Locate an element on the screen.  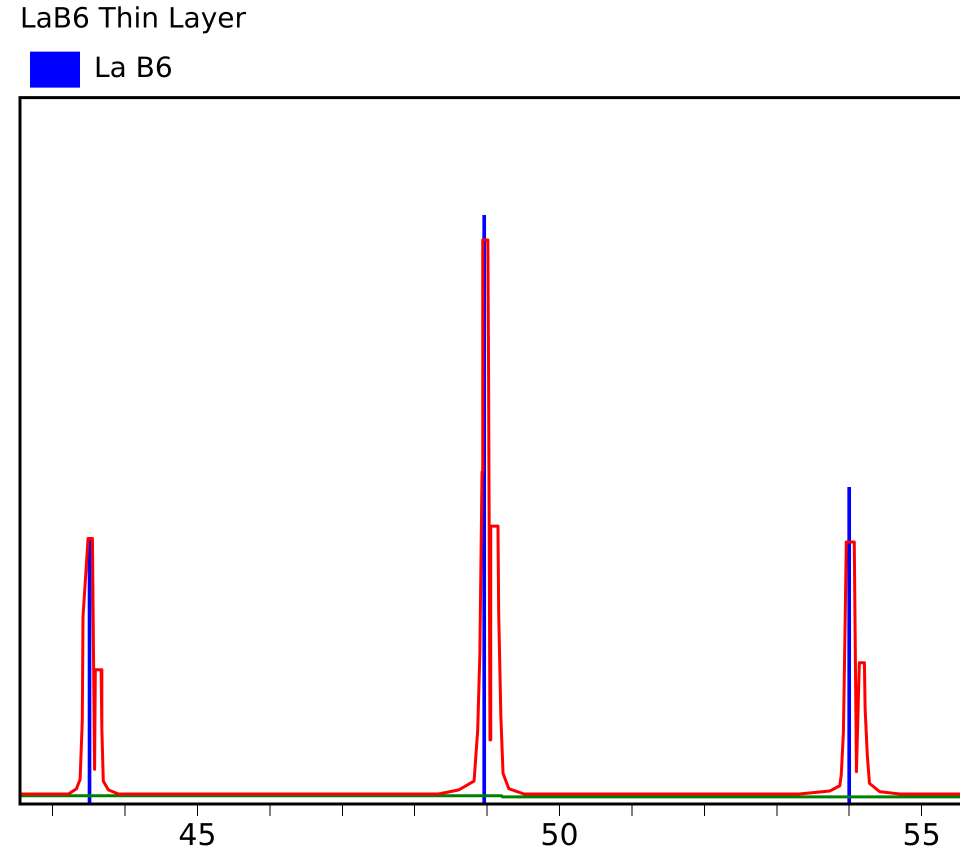
legend-title: LaB6 Thin Layer is located at coordinates (133, 17).